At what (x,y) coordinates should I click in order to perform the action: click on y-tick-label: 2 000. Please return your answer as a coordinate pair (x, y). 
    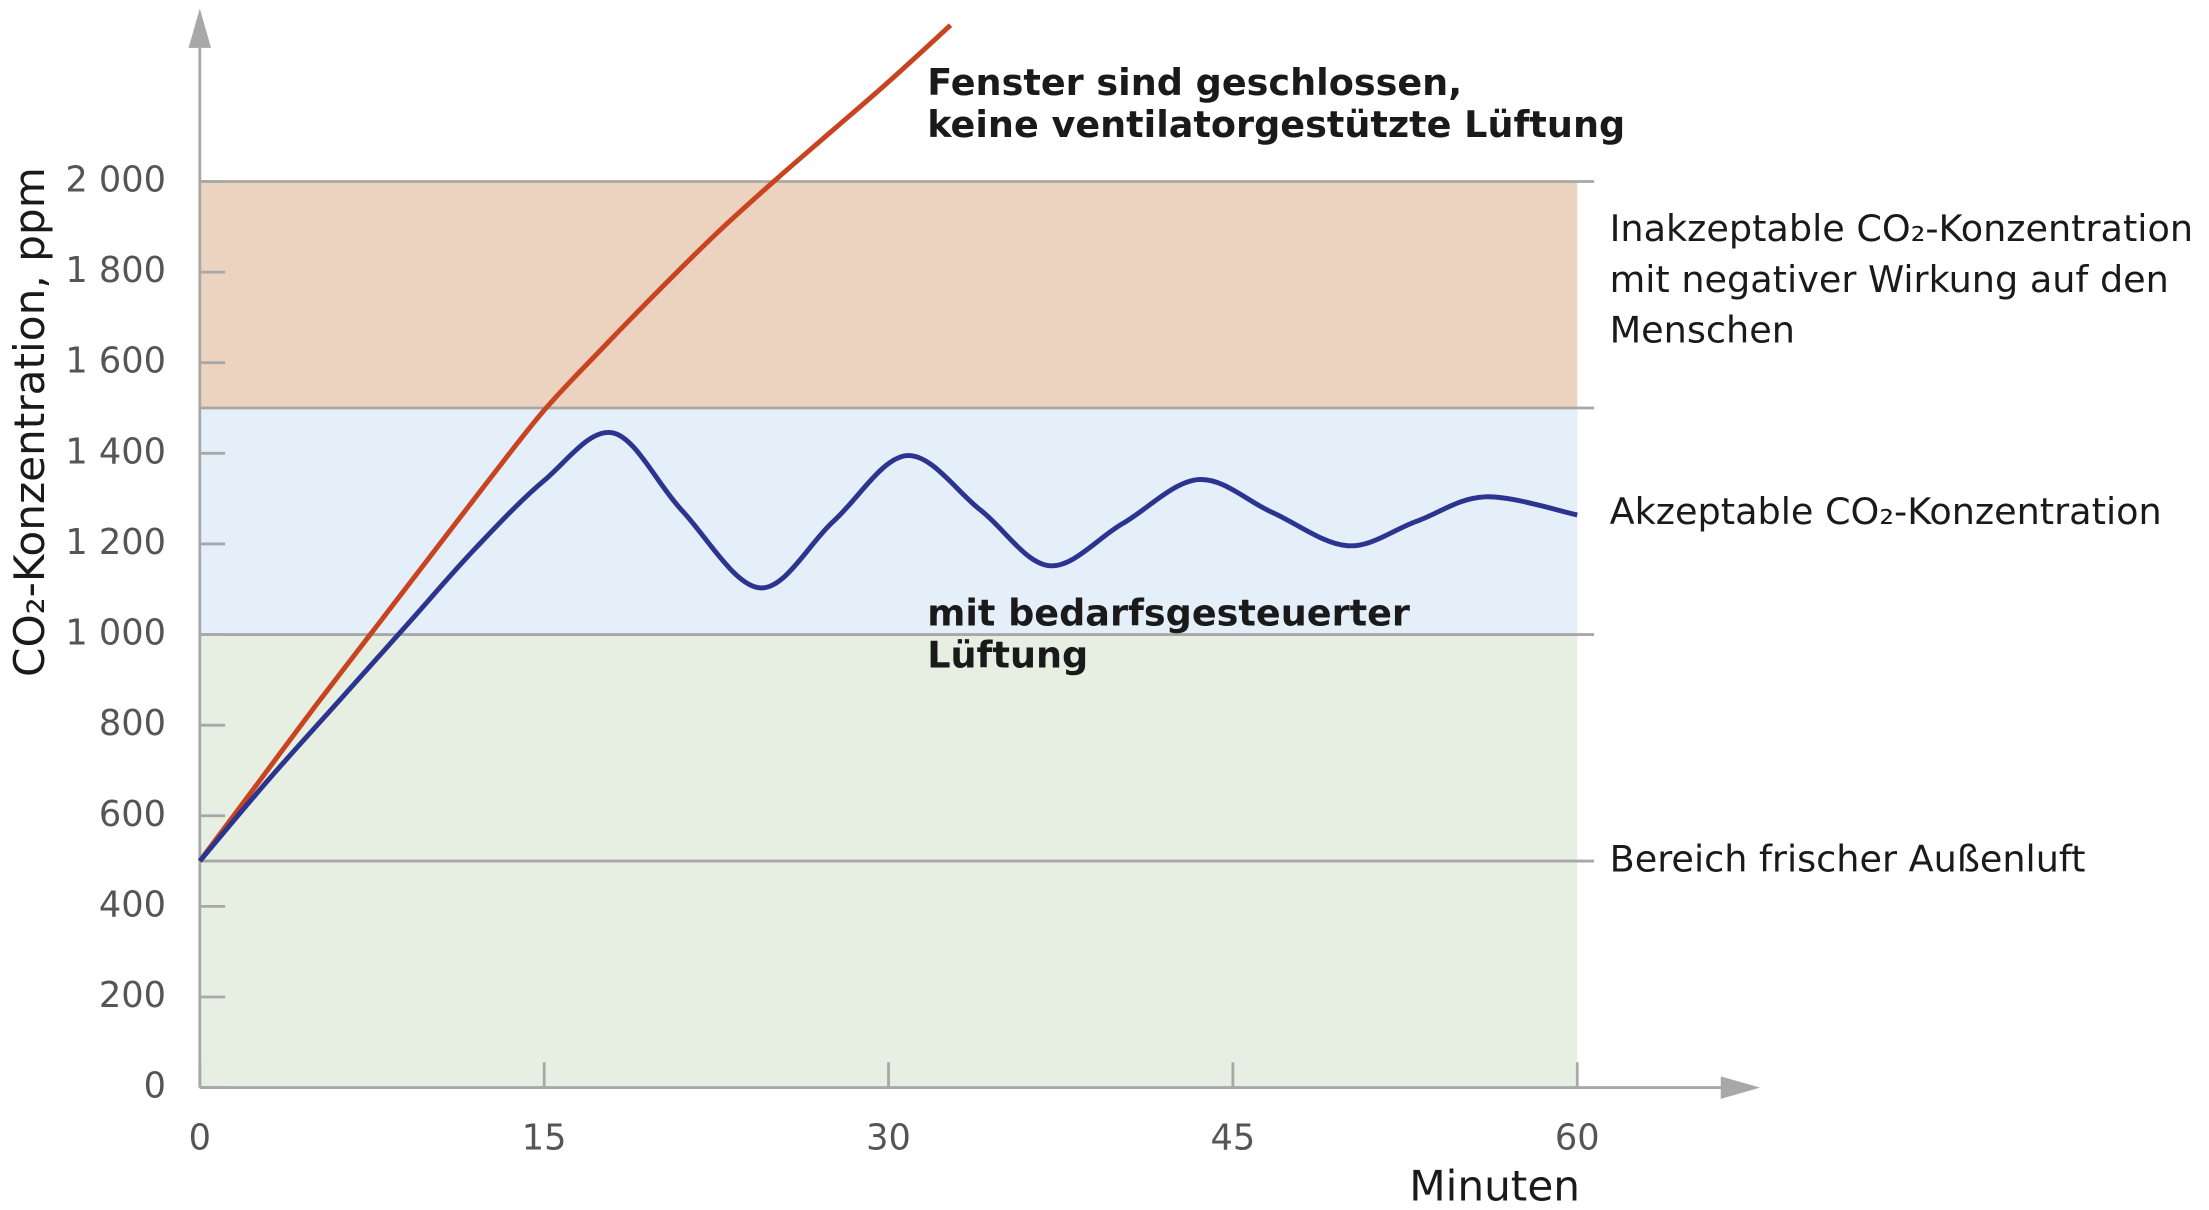
    Looking at the image, I should click on (115, 180).